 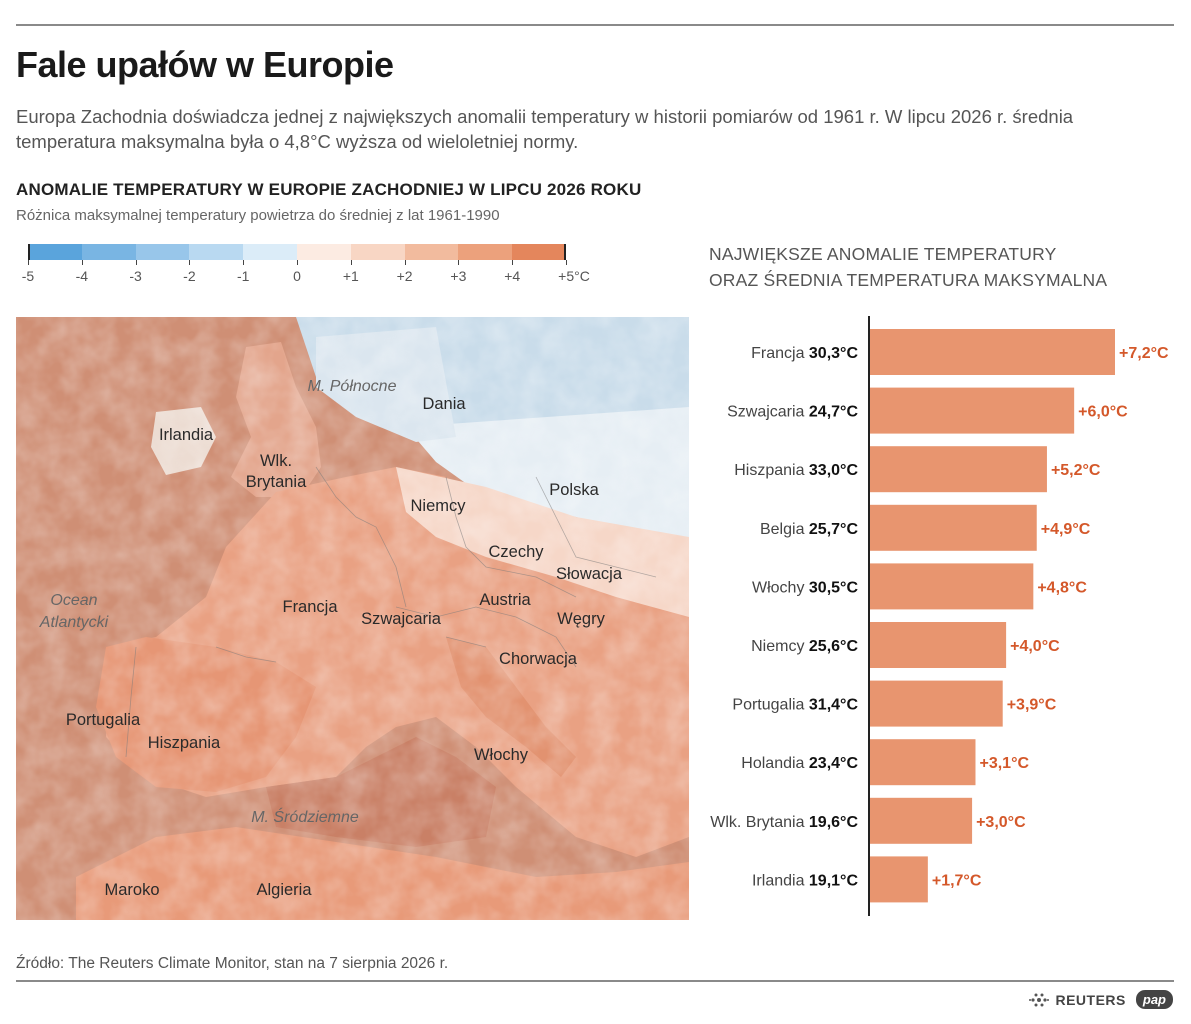 What do you see at coordinates (103, 720) in the screenshot?
I see `country-label-portugal: Portugalia` at bounding box center [103, 720].